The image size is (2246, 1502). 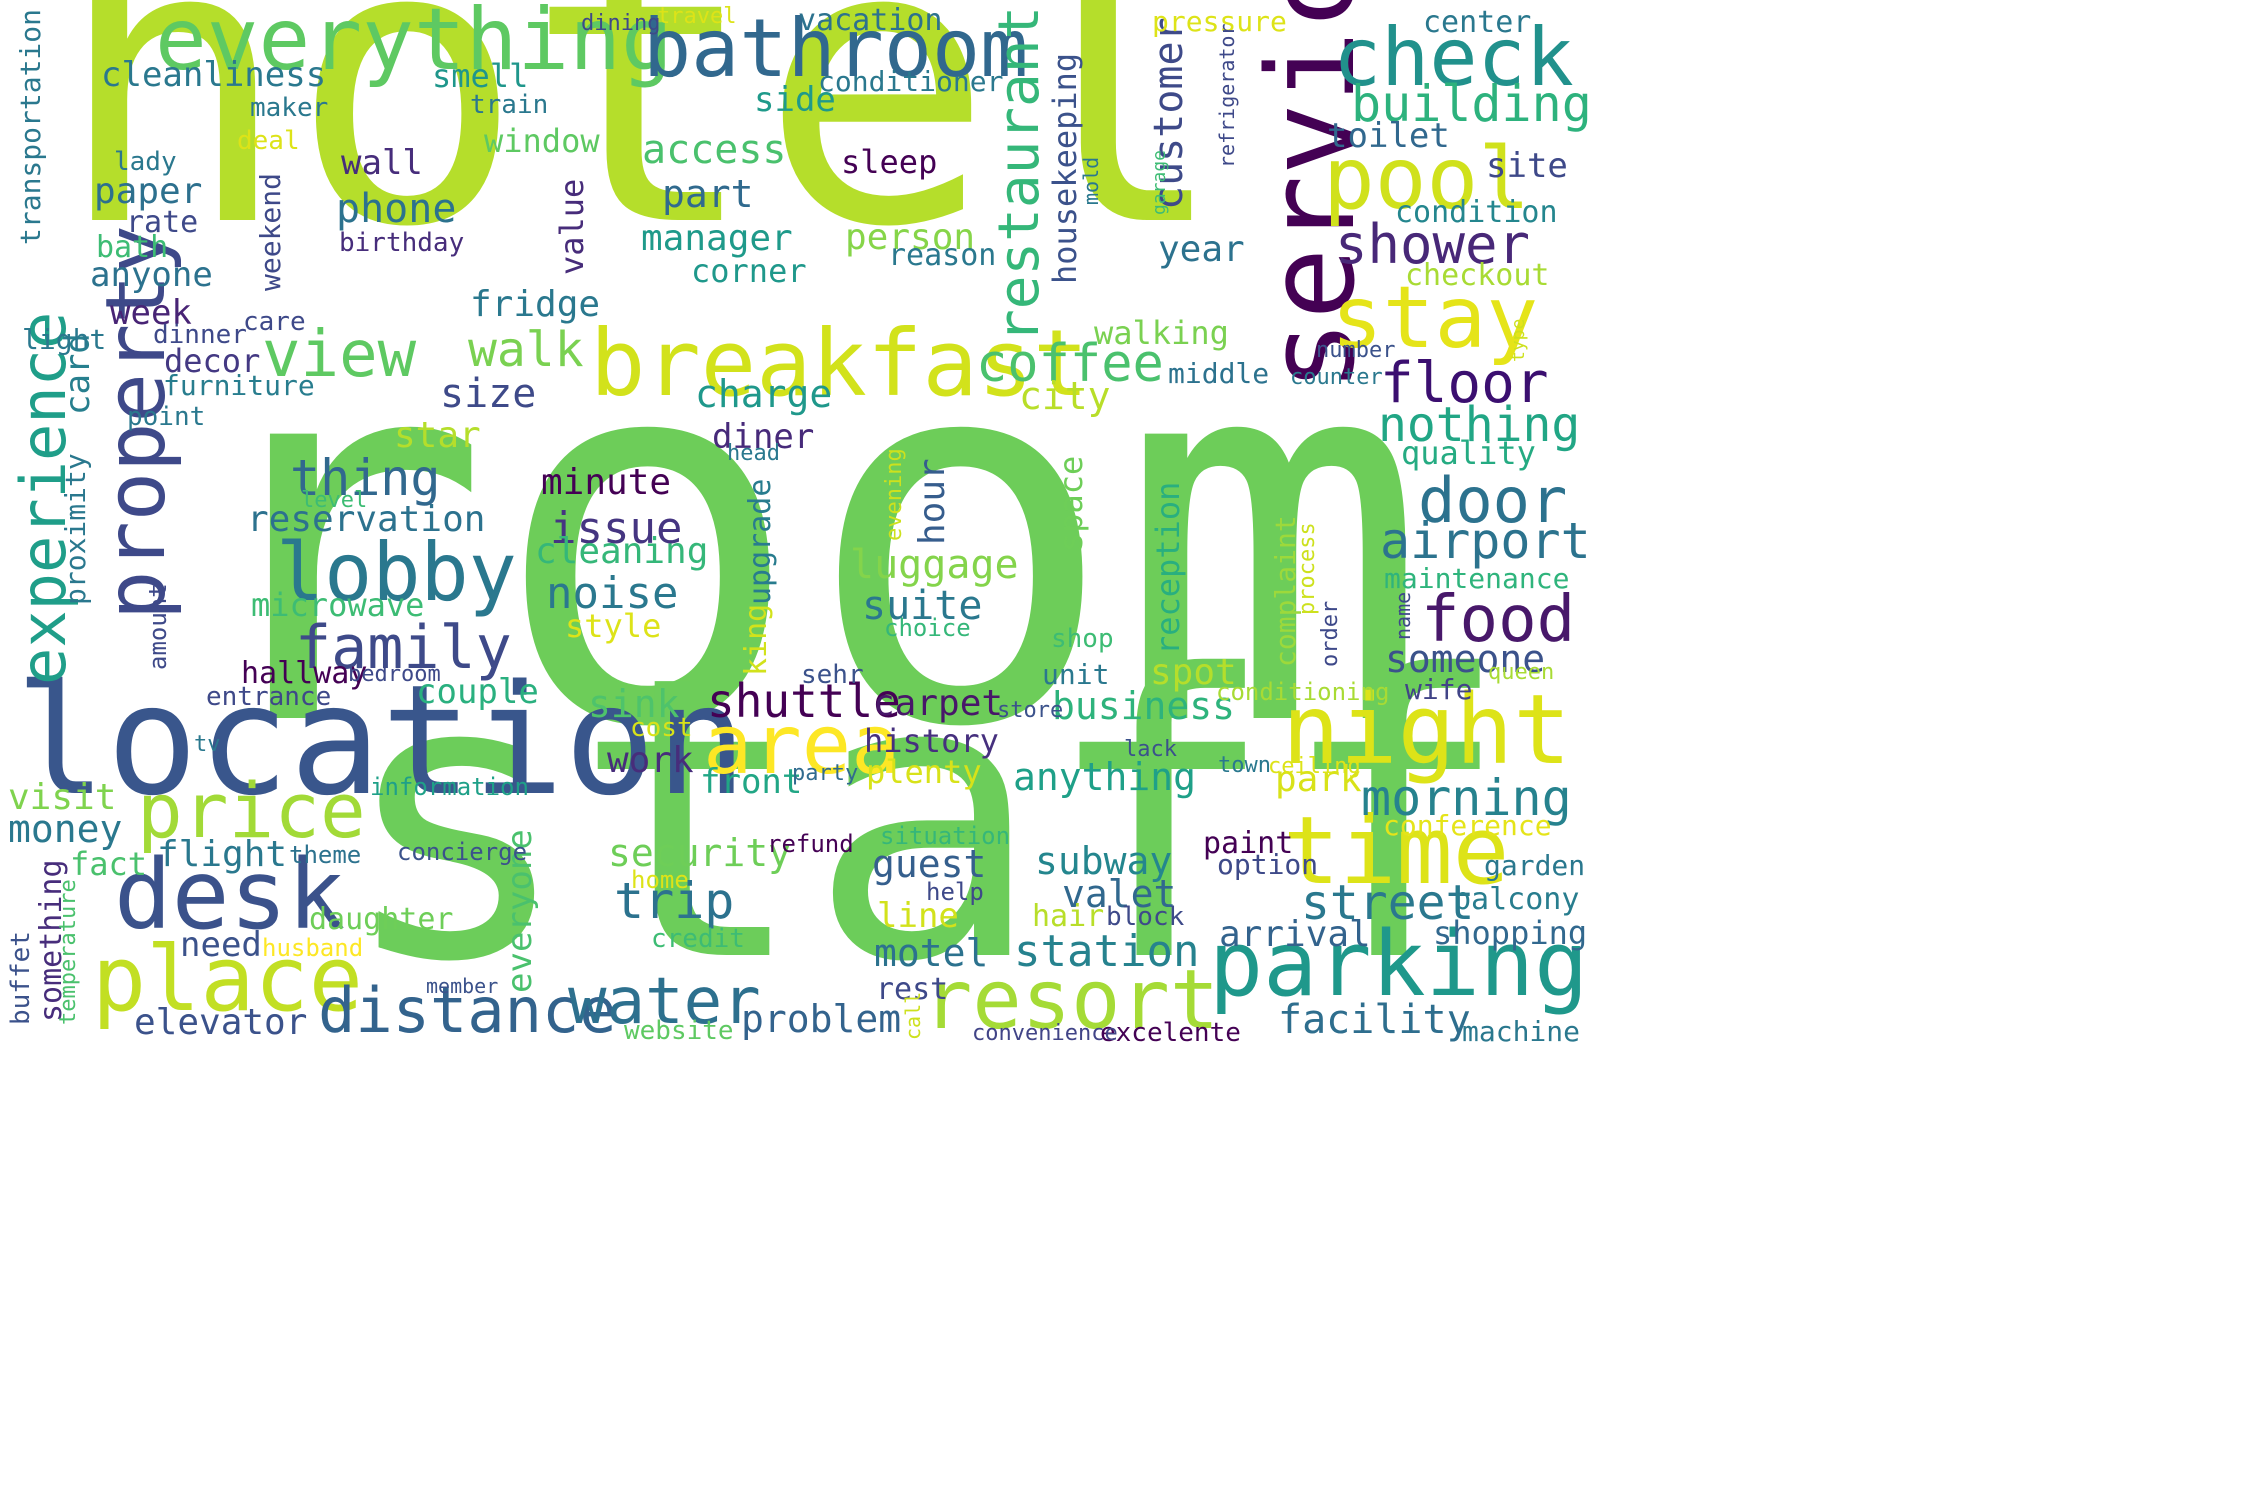 I want to click on word-conference: conference, so click(x=1467, y=825).